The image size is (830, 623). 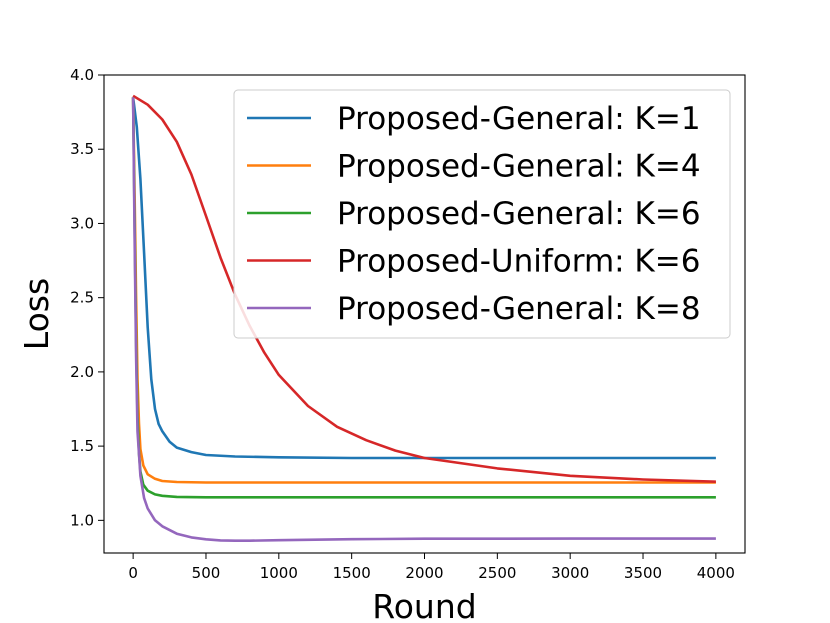 I want to click on x-tick-label: 1000, so click(x=279, y=573).